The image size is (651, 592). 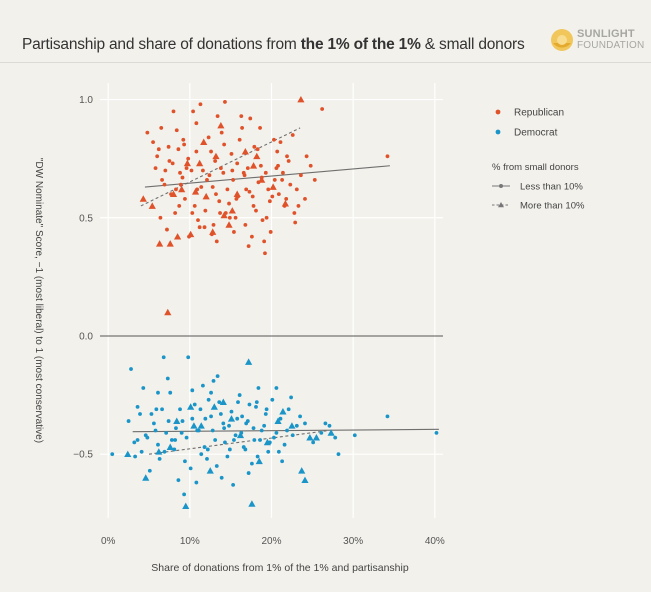 I want to click on logo-subtitle: FOUNDATION, so click(x=611, y=45).